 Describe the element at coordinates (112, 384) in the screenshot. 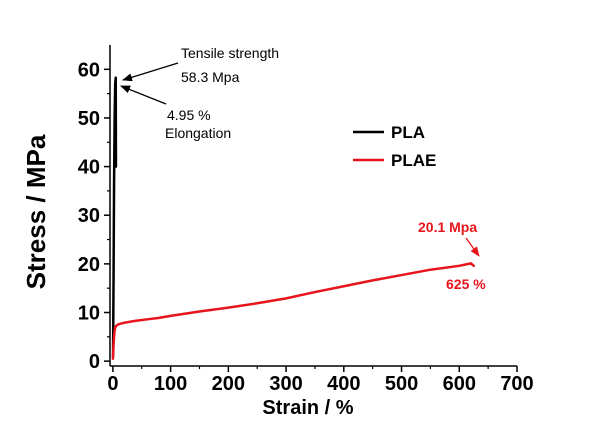

I see `x-tick-label: 0` at that location.